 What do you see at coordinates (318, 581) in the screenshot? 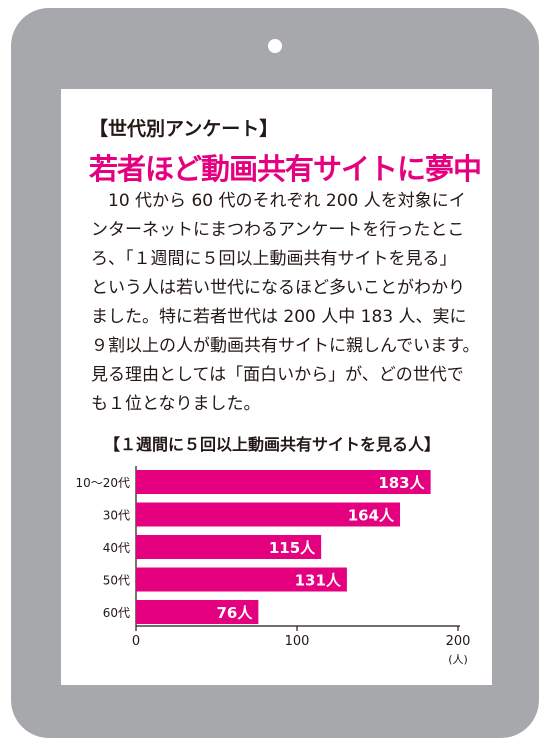
I see `value-label: 131人` at bounding box center [318, 581].